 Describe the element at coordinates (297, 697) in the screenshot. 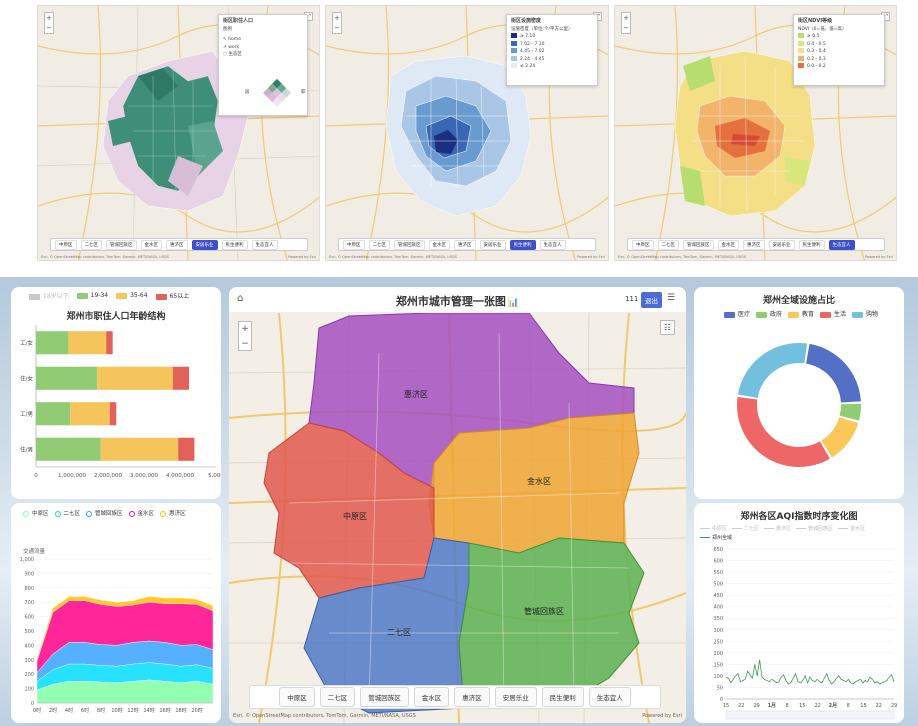

I see `district-button: 中原区` at that location.